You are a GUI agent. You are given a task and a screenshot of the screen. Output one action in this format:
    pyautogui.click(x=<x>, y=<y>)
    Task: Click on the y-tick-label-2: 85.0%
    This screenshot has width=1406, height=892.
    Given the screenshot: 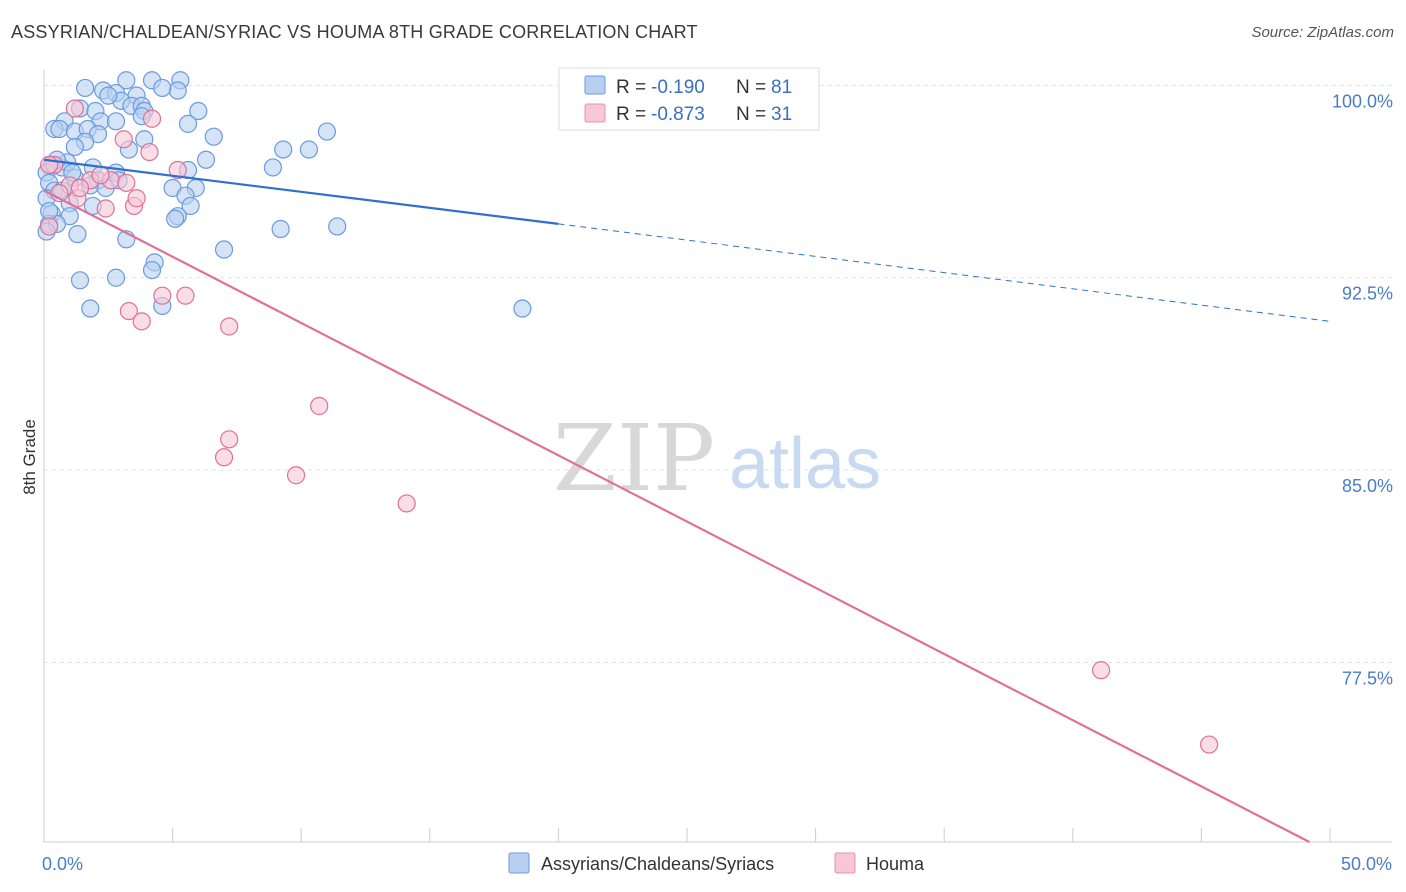 What is the action you would take?
    pyautogui.click(x=1367, y=486)
    